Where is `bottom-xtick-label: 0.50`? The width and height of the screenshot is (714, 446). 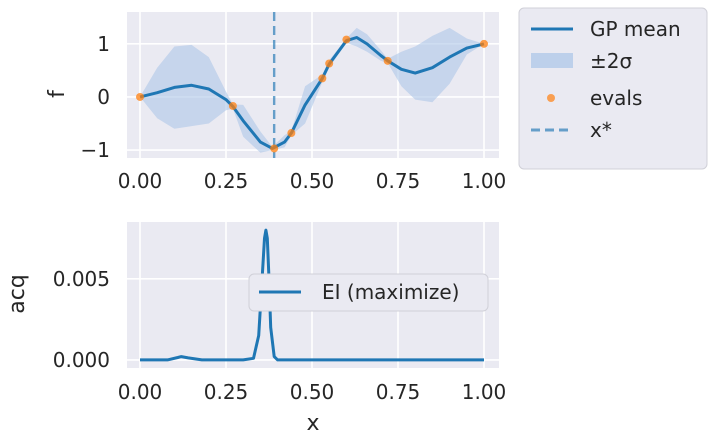
bottom-xtick-label: 0.50 is located at coordinates (312, 392).